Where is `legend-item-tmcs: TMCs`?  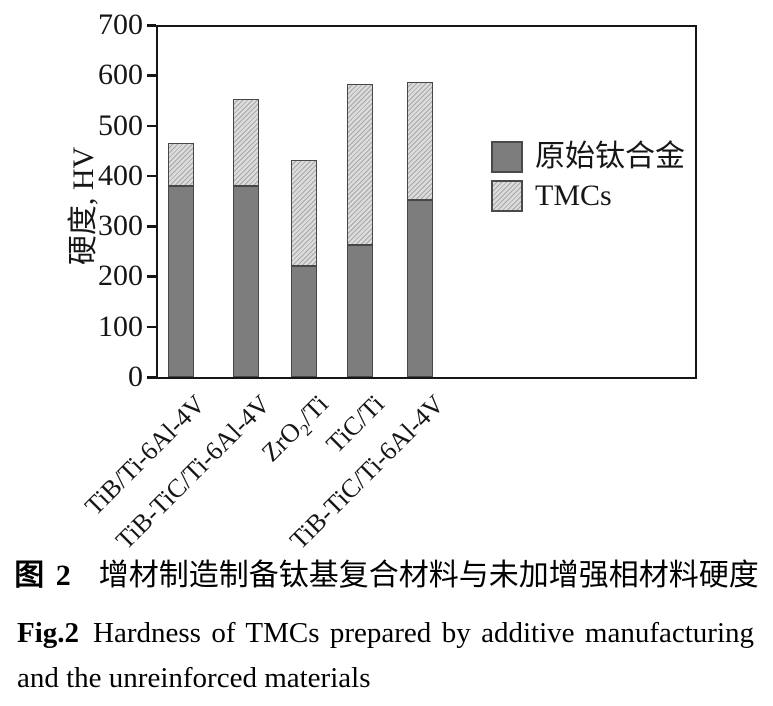
legend-item-tmcs: TMCs is located at coordinates (588, 196).